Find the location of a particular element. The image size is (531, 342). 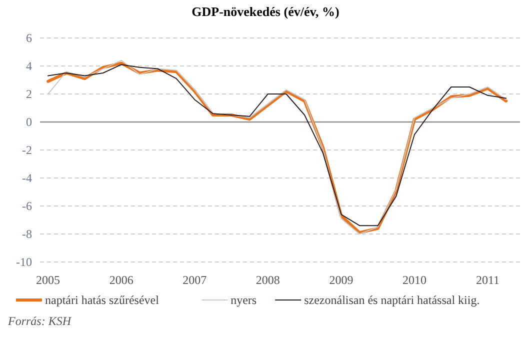

y-tick-label: -2 is located at coordinates (27, 150).